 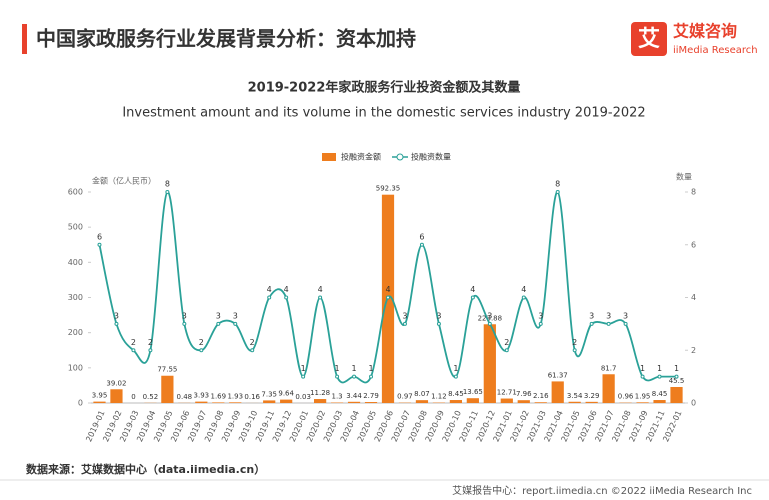 I want to click on bar-value-label: 11.28, so click(x=320, y=393).